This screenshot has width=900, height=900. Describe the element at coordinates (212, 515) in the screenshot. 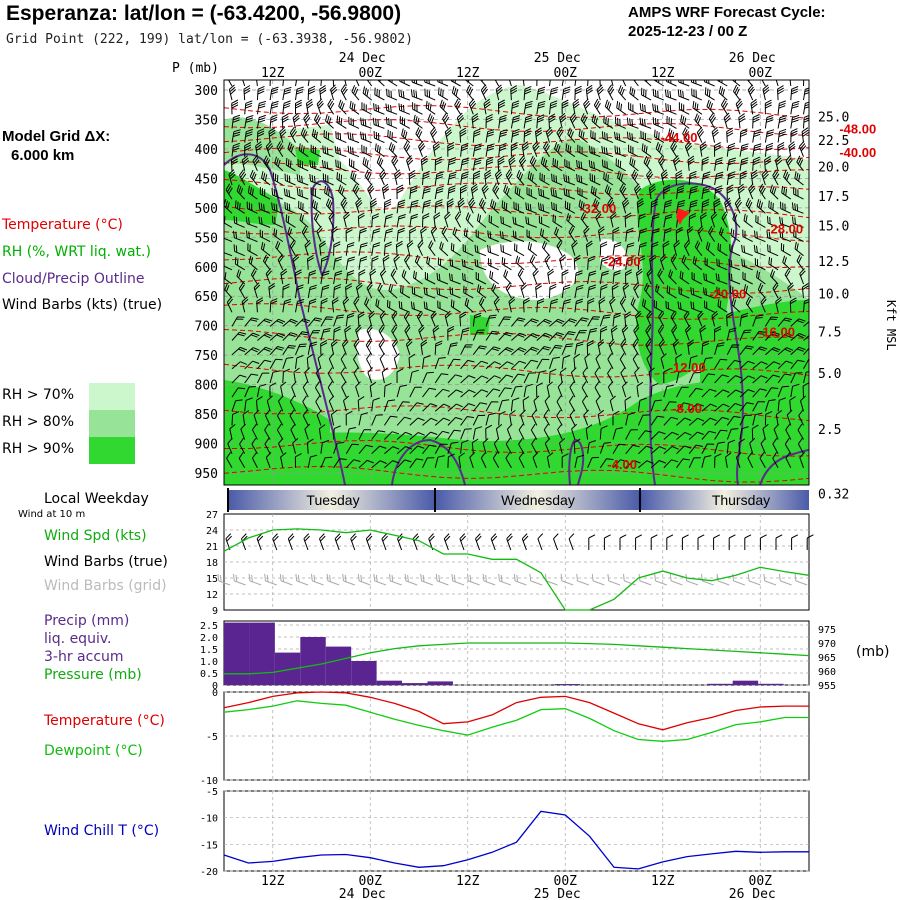

I see `wind-tick-label: 27` at that location.